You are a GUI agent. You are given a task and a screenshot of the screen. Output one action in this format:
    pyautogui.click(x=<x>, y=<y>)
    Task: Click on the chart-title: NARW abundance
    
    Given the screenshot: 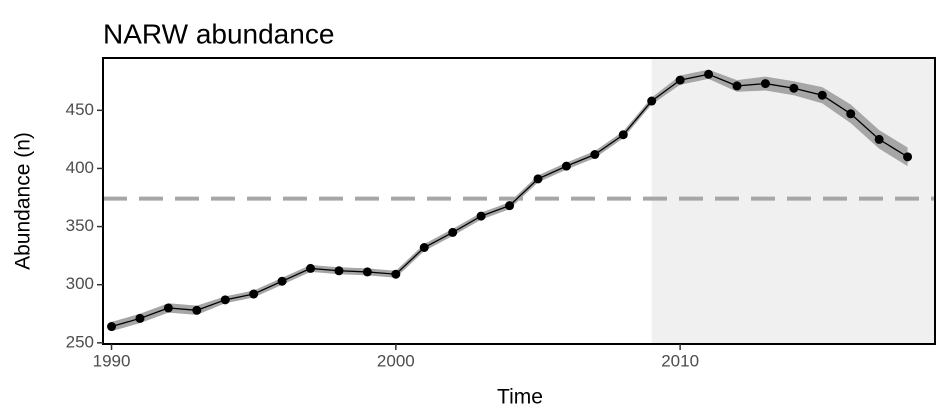 What is the action you would take?
    pyautogui.click(x=218, y=33)
    